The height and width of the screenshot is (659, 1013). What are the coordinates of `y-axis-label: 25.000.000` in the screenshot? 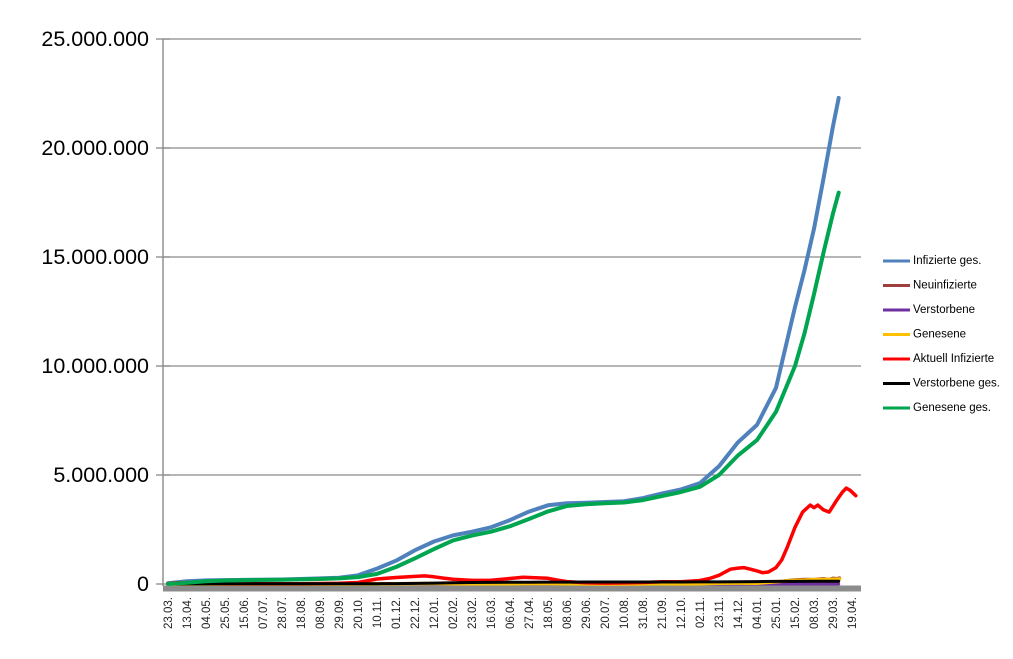 It's located at (95, 39).